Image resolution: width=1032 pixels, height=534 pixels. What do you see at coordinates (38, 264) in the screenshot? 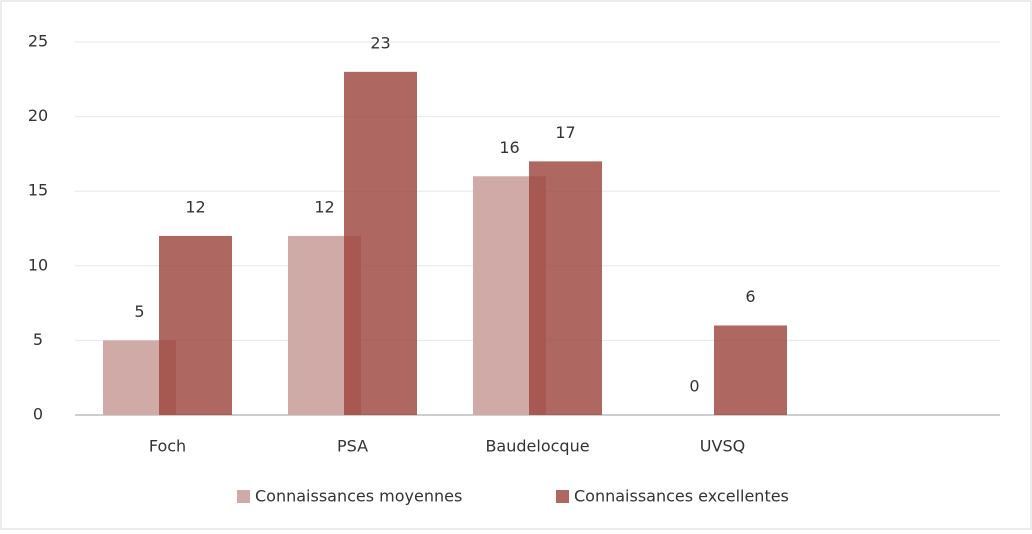
I see `y-tick-label: 10` at bounding box center [38, 264].